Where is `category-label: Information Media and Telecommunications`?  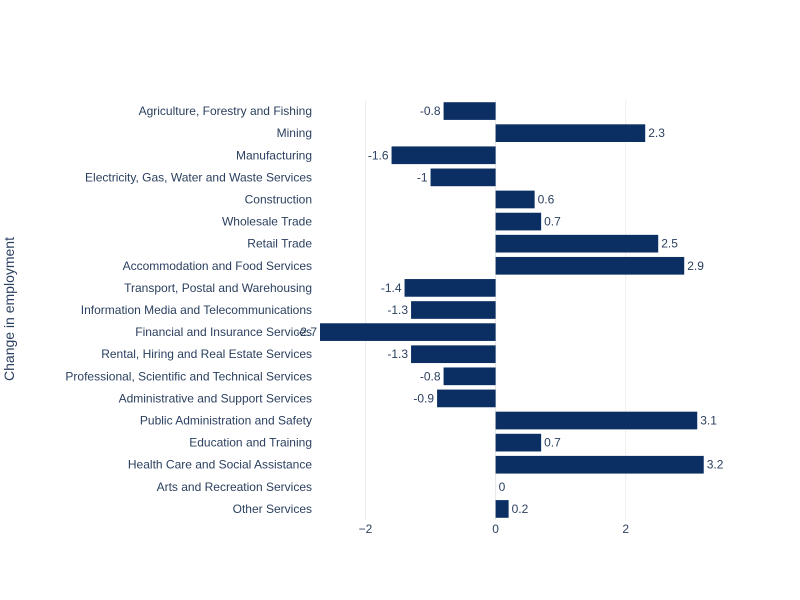 category-label: Information Media and Telecommunications is located at coordinates (196, 310).